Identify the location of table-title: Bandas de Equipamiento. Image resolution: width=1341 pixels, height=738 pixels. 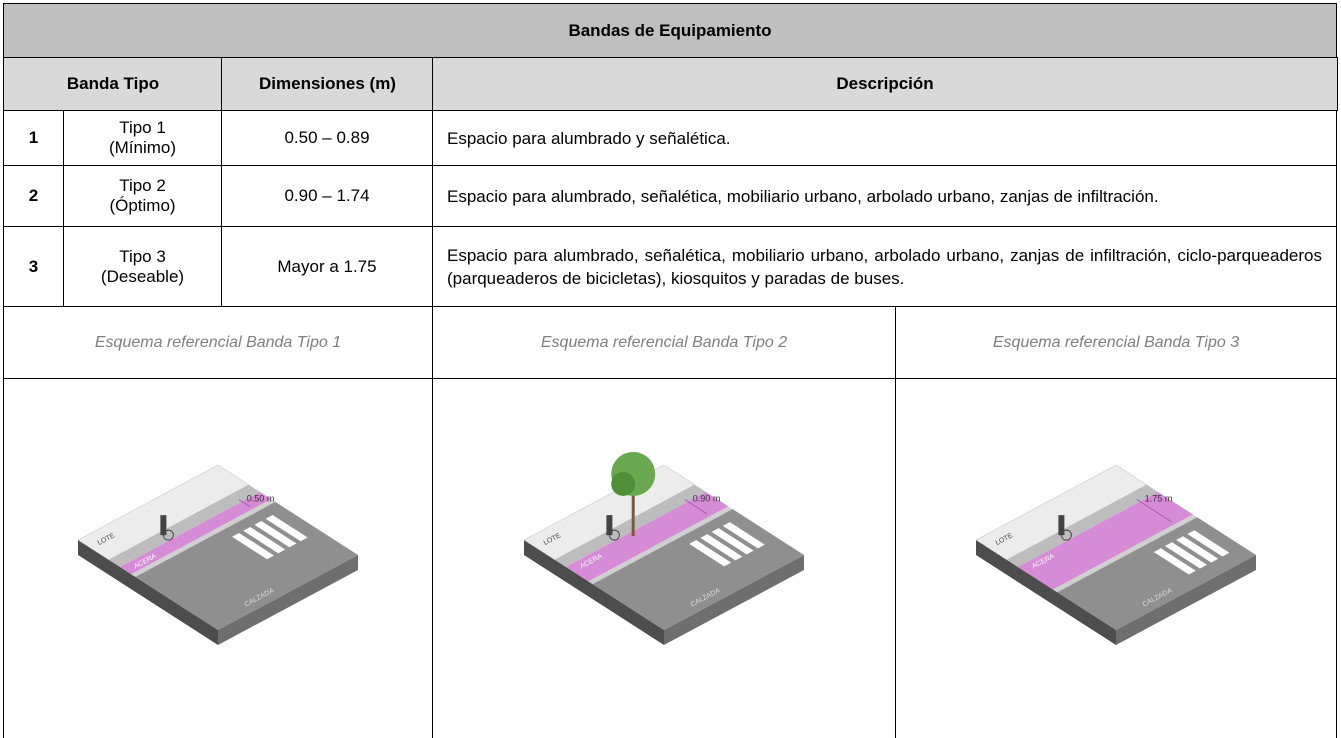
(670, 30).